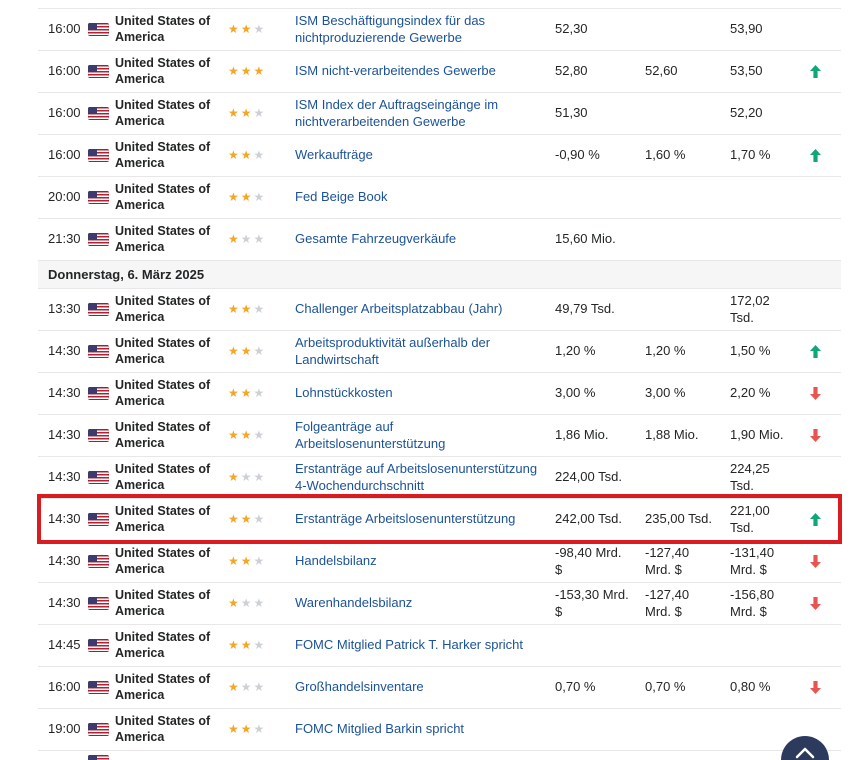 The height and width of the screenshot is (760, 862). What do you see at coordinates (334, 155) in the screenshot?
I see `event-link: Werkaufträge` at bounding box center [334, 155].